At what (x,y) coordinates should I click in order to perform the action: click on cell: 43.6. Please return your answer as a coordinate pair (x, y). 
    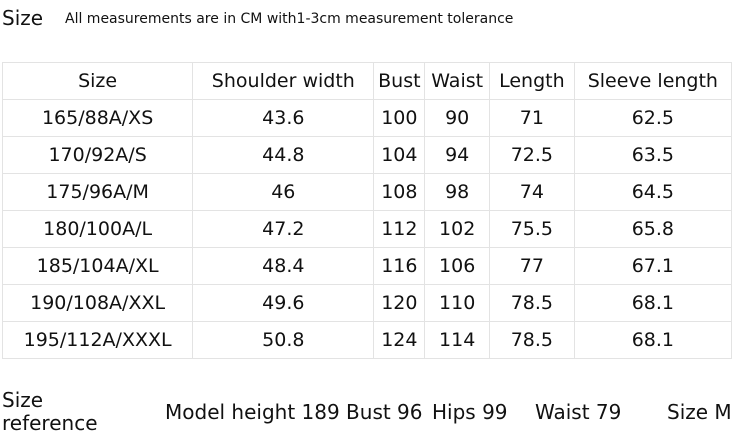
    Looking at the image, I should click on (283, 118).